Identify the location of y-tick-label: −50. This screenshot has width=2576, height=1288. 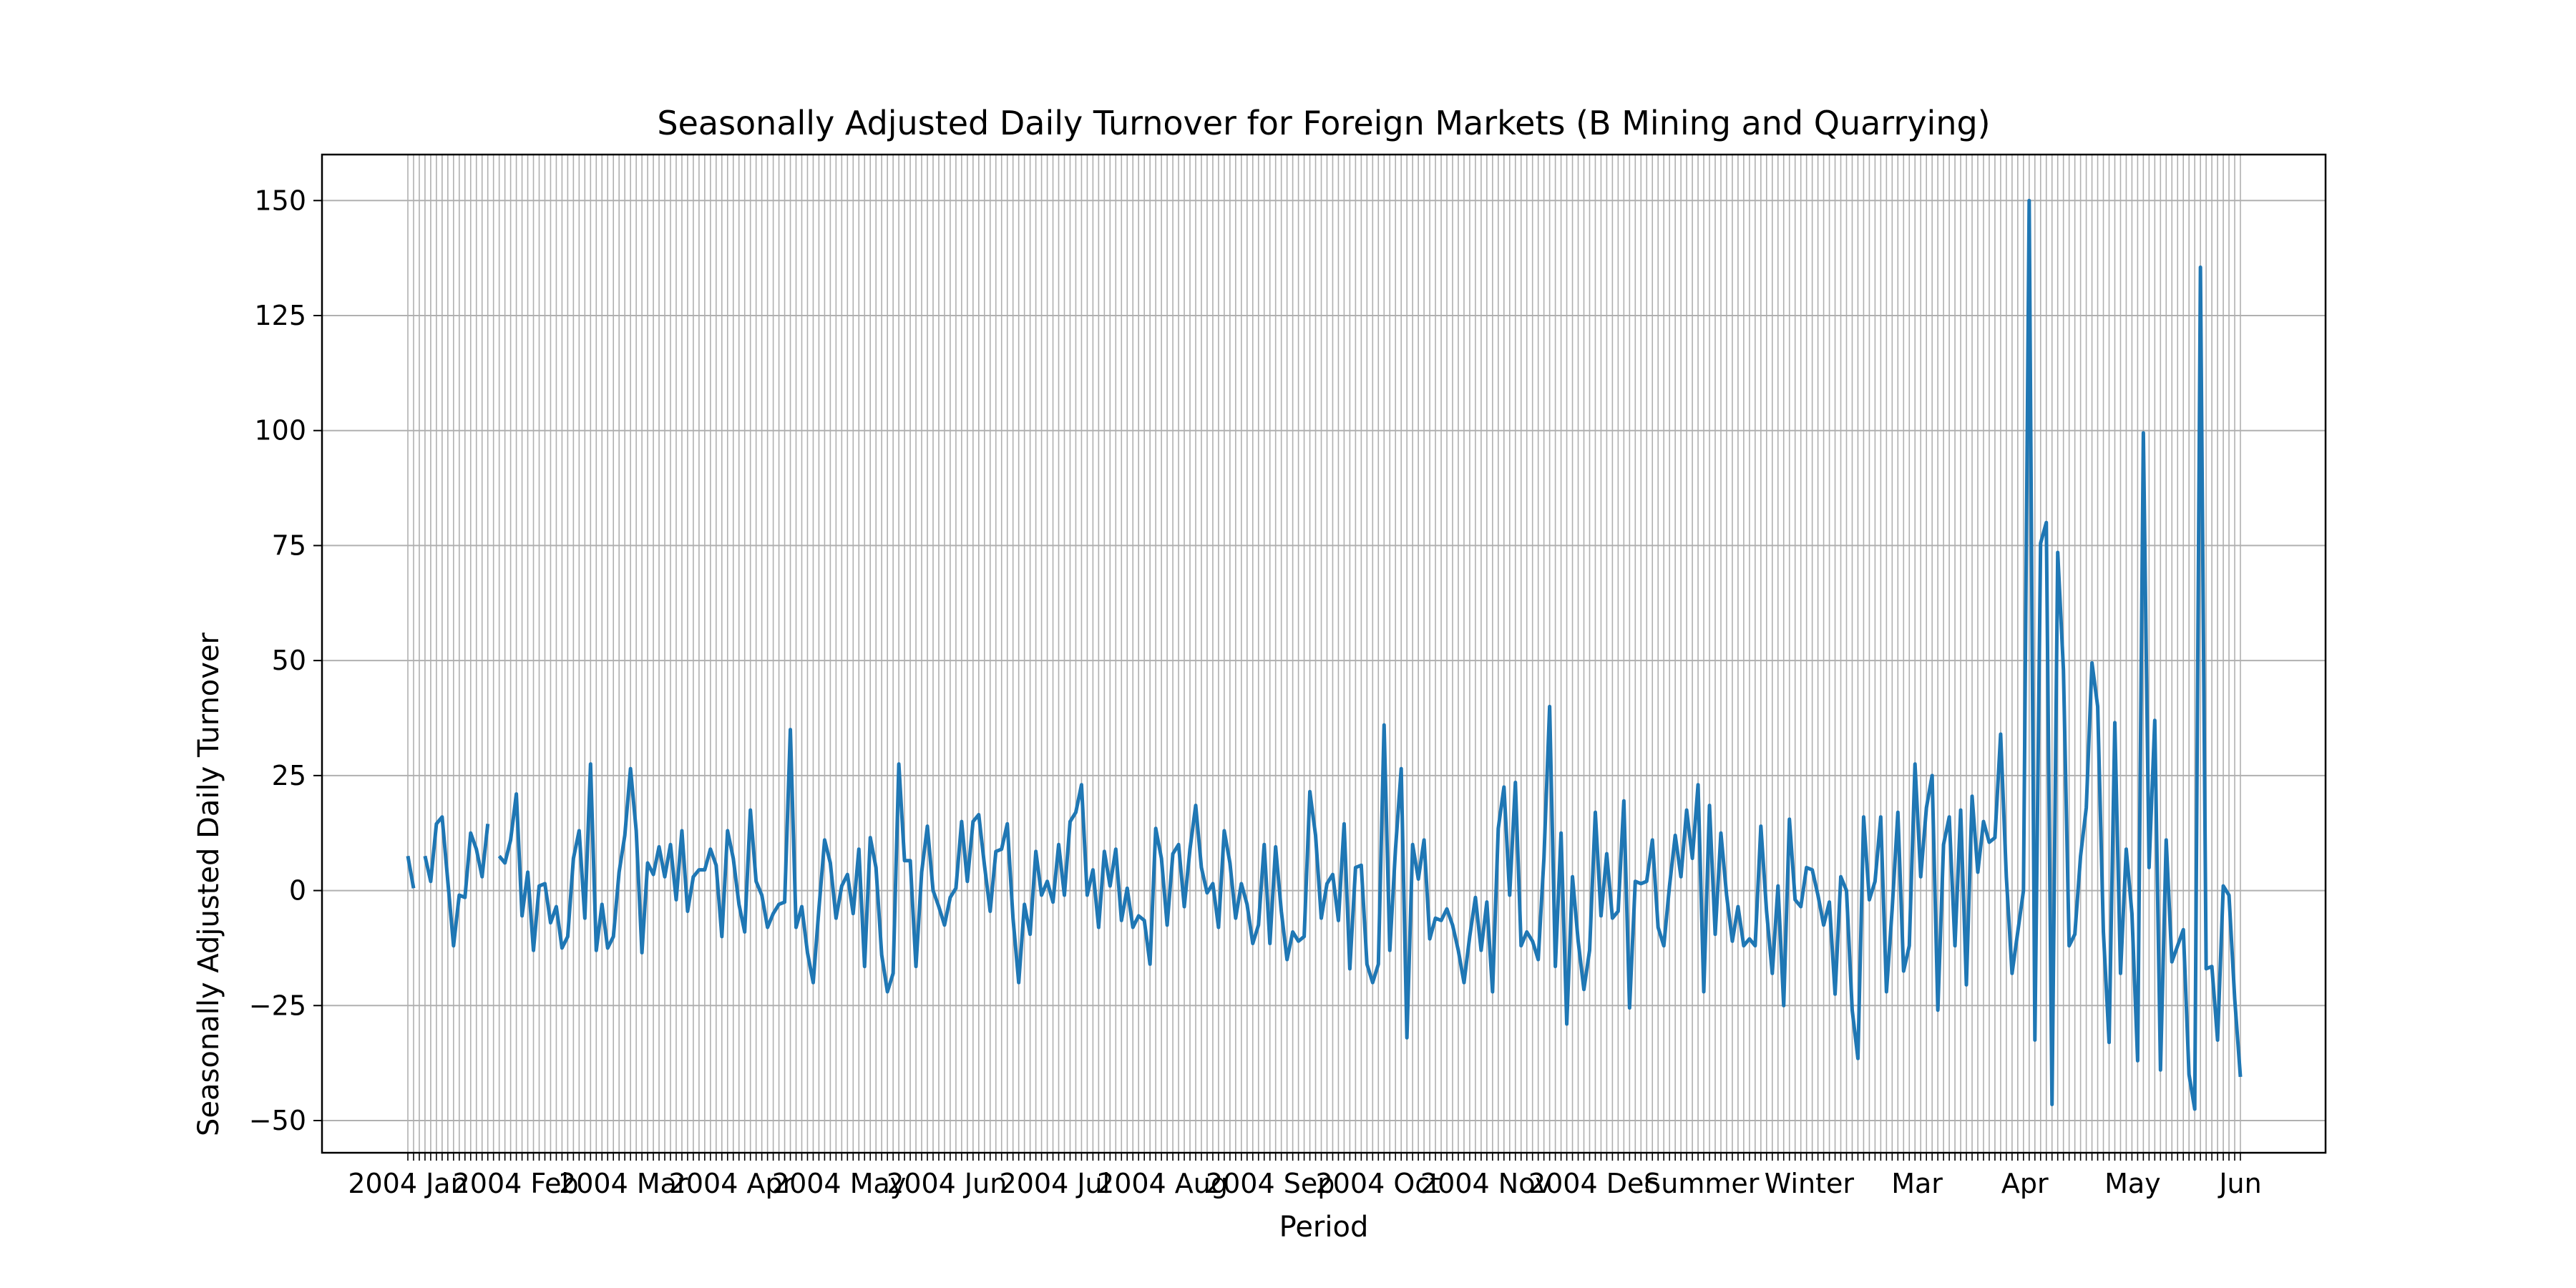
(277, 1120).